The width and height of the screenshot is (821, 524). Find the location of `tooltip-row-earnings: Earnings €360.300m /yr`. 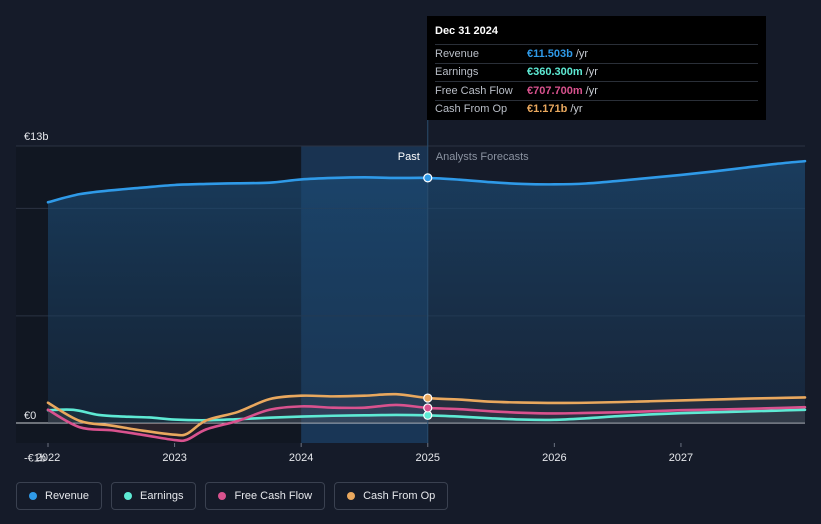

tooltip-row-earnings: Earnings €360.300m /yr is located at coordinates (596, 72).